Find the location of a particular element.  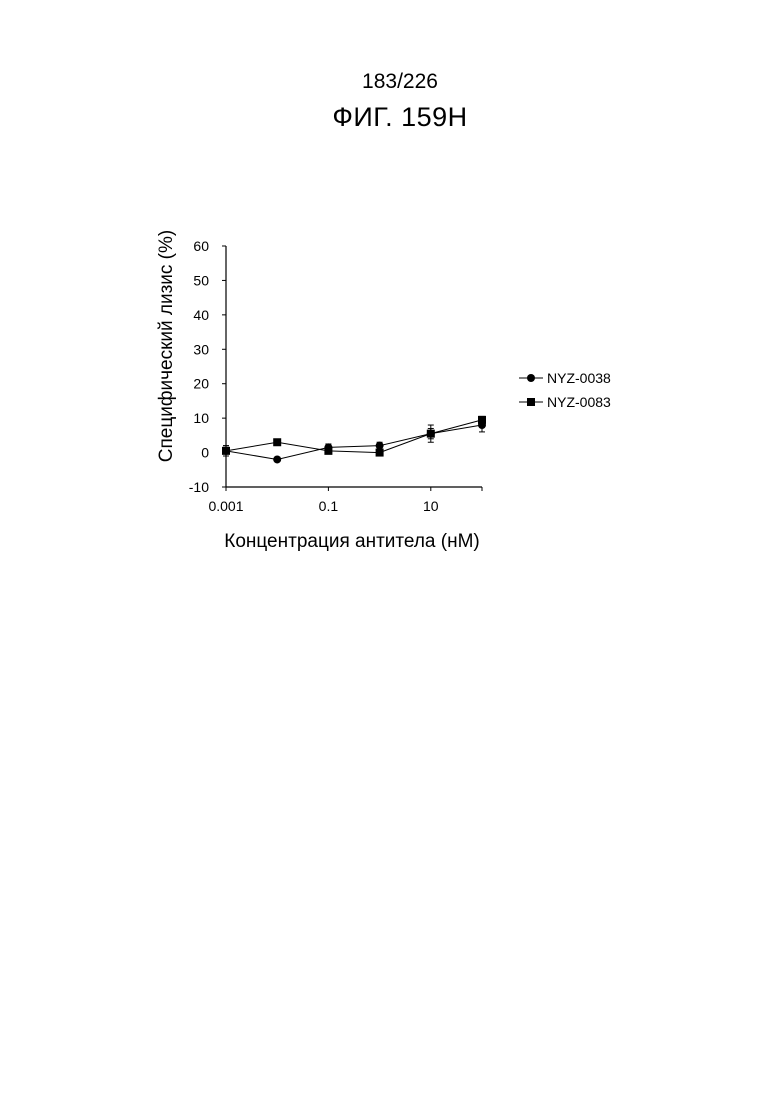

chart-legend: NYZ-0038 NYZ-0083 is located at coordinates (565, 390).